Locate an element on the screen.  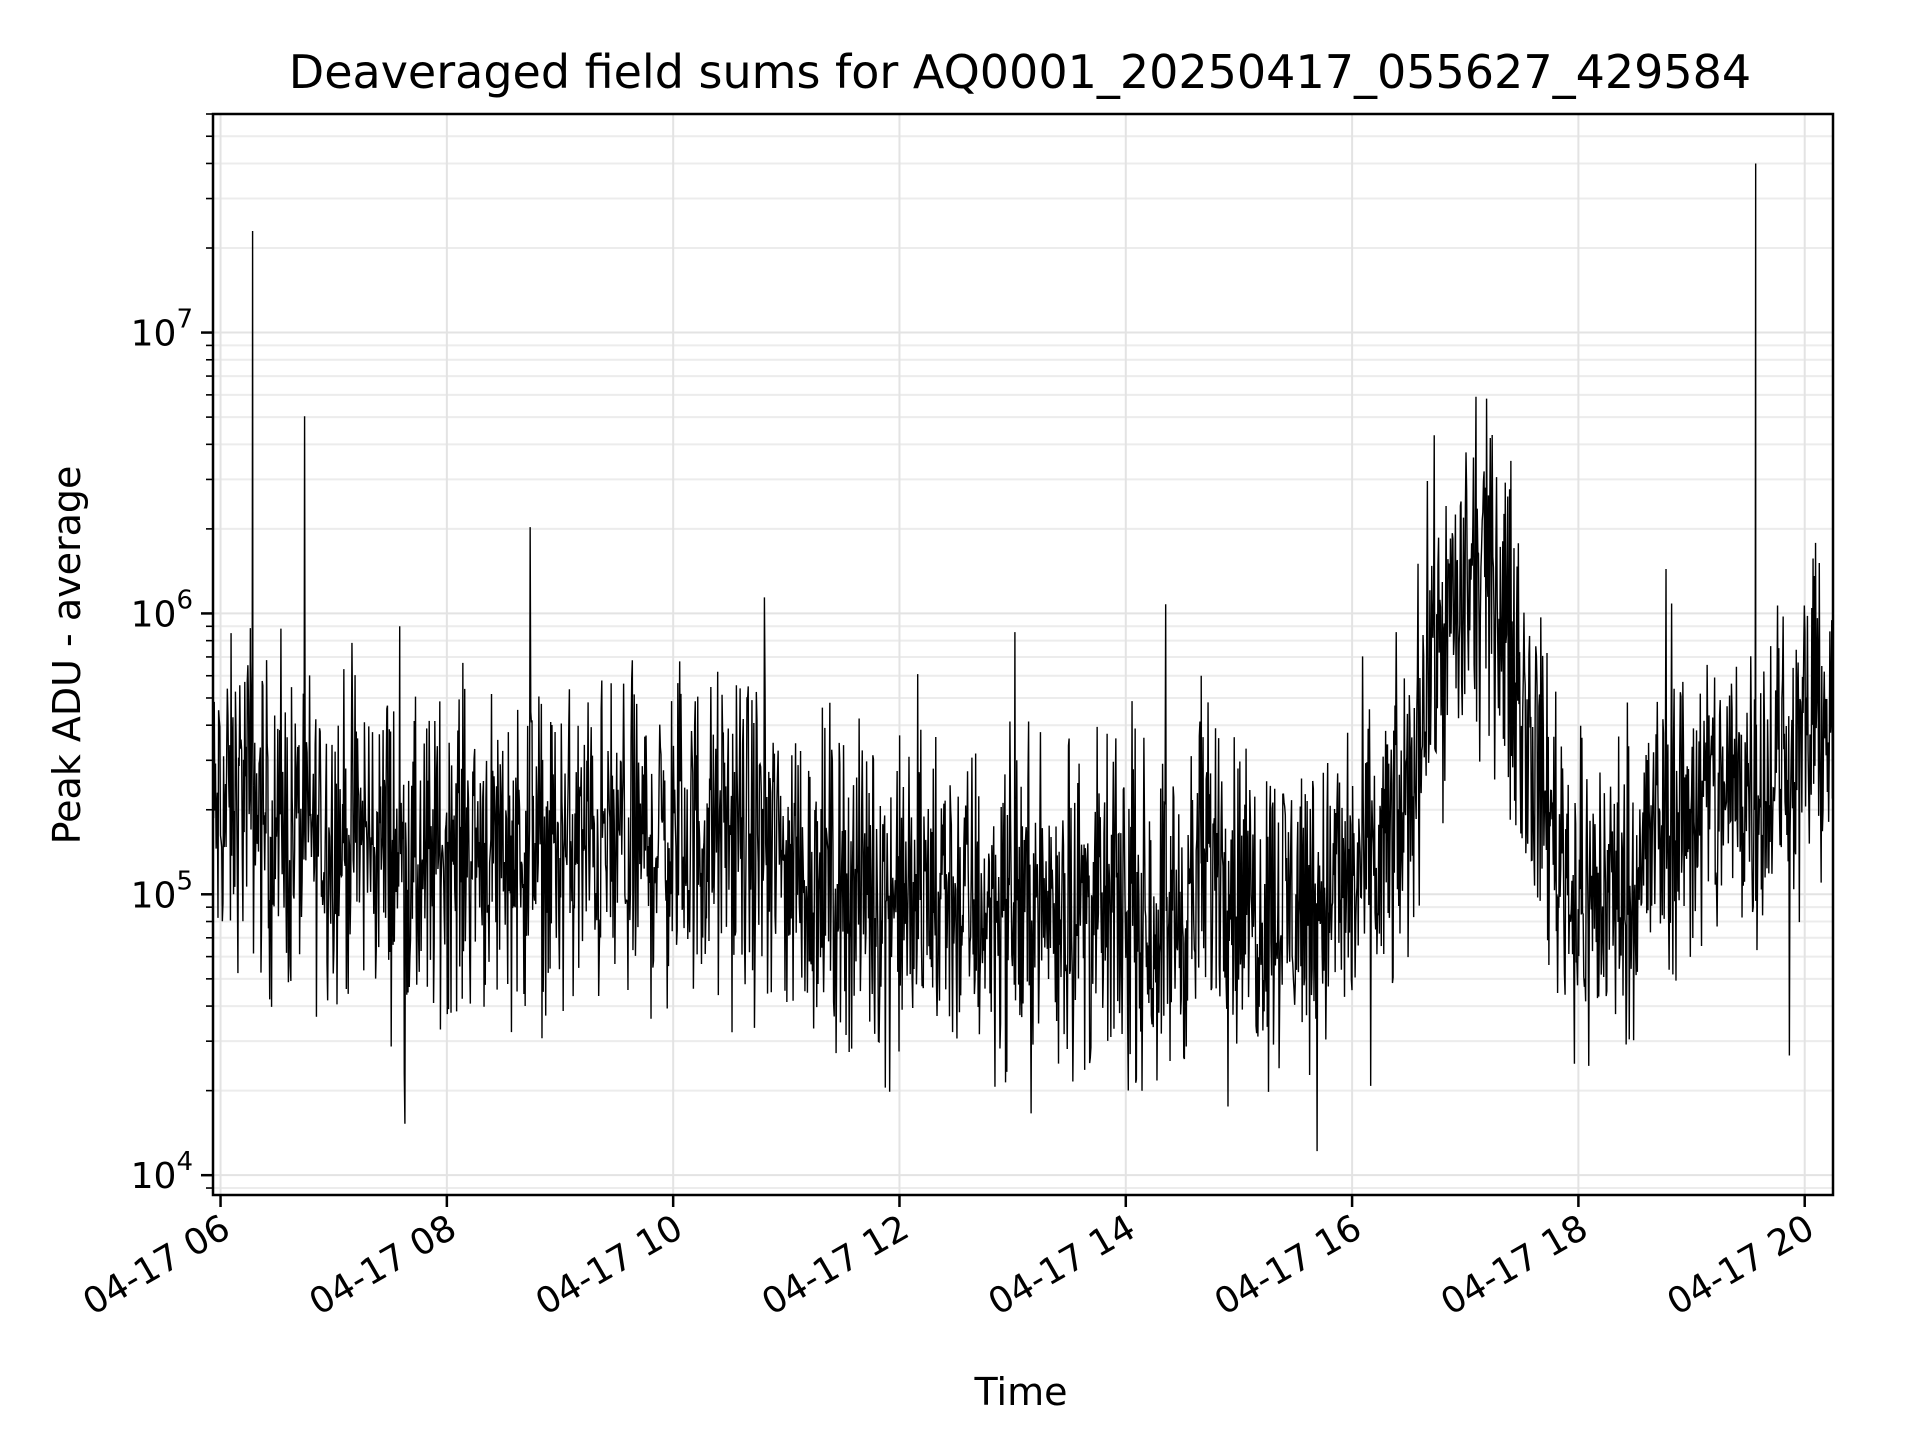
x-tick-label: 04-17 06 is located at coordinates (156, 1265).